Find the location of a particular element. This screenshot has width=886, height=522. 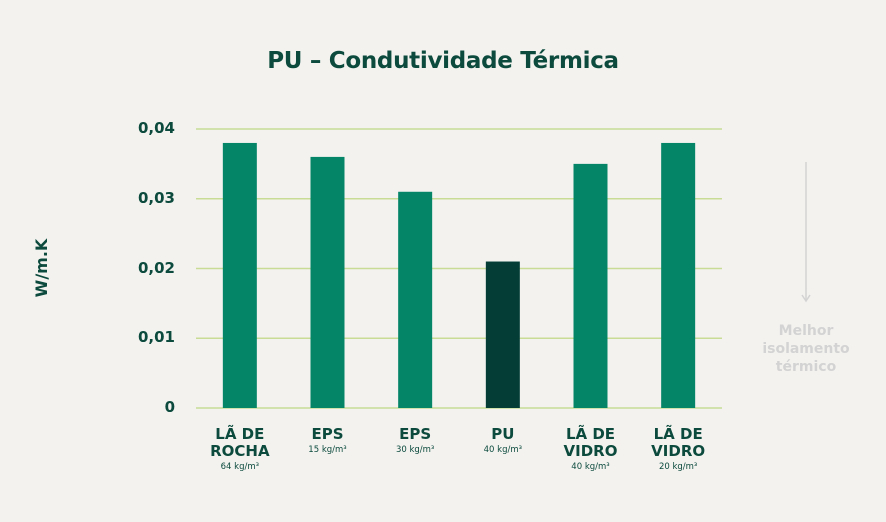

y-tick-label: 0,04 is located at coordinates (156, 128).